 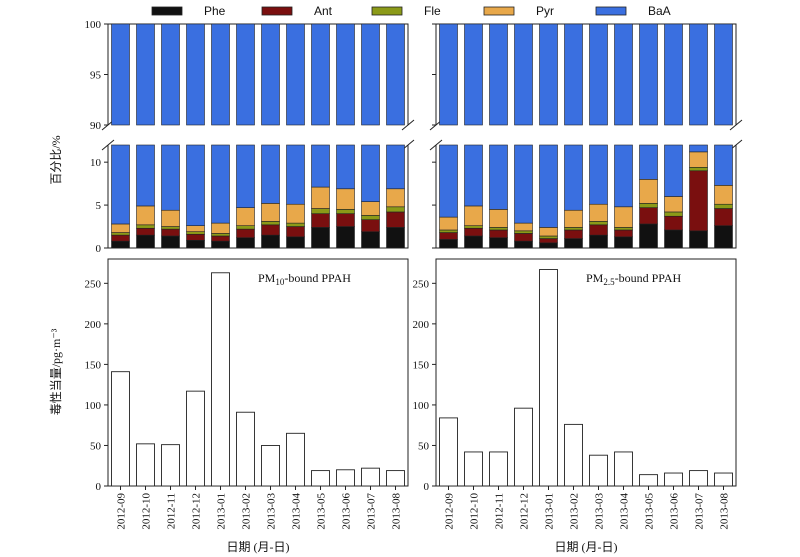 I want to click on legend-swatch-fle, so click(x=387, y=11).